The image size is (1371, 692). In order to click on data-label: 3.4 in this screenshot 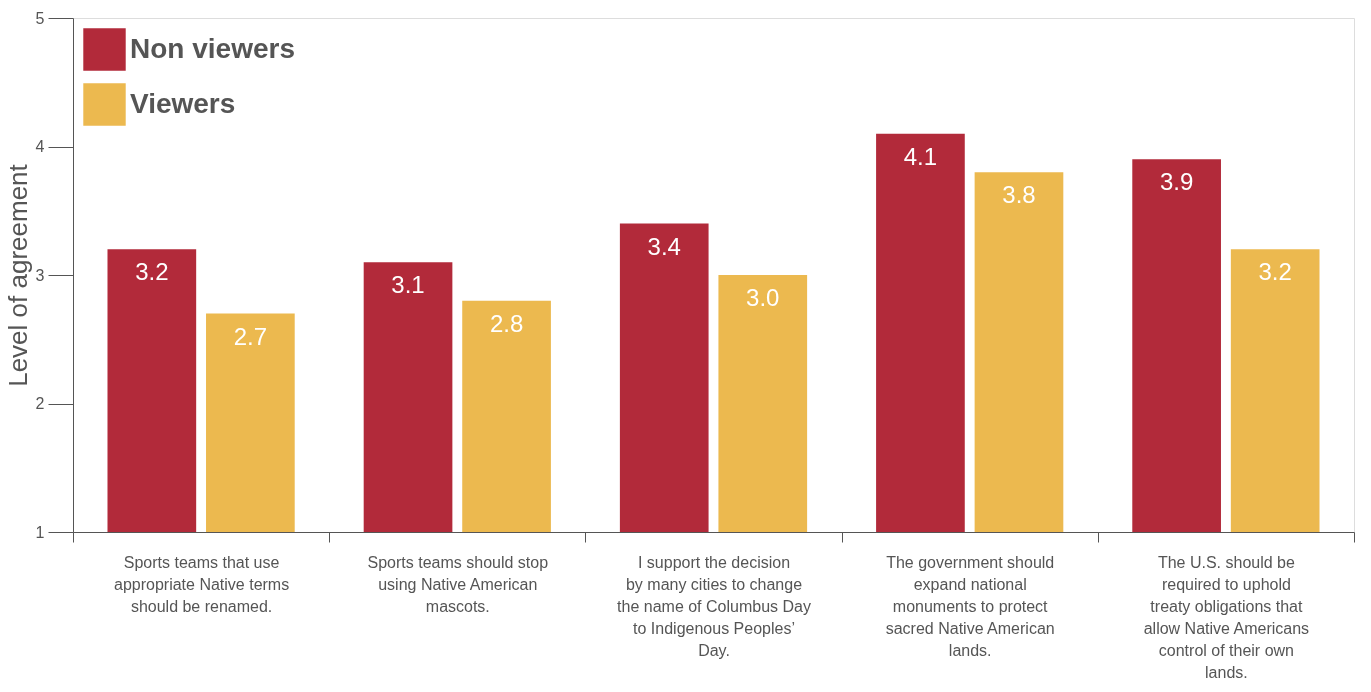, I will do `click(664, 246)`.